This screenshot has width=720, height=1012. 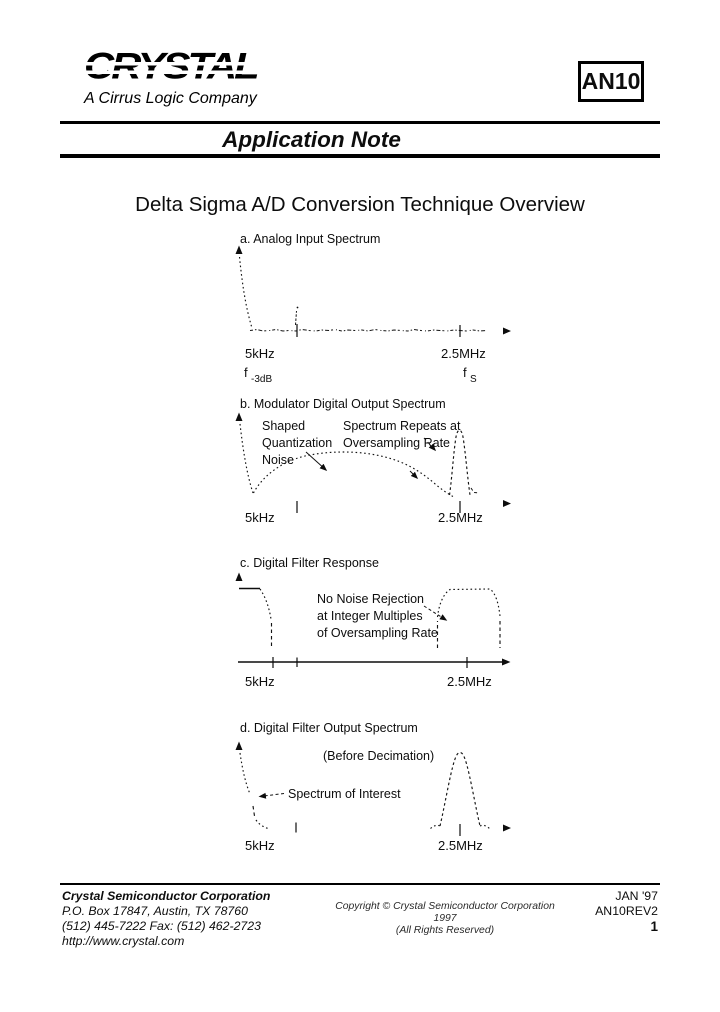 I want to click on annotation-repeats-line1: Spectrum Repeats at, so click(x=402, y=426).